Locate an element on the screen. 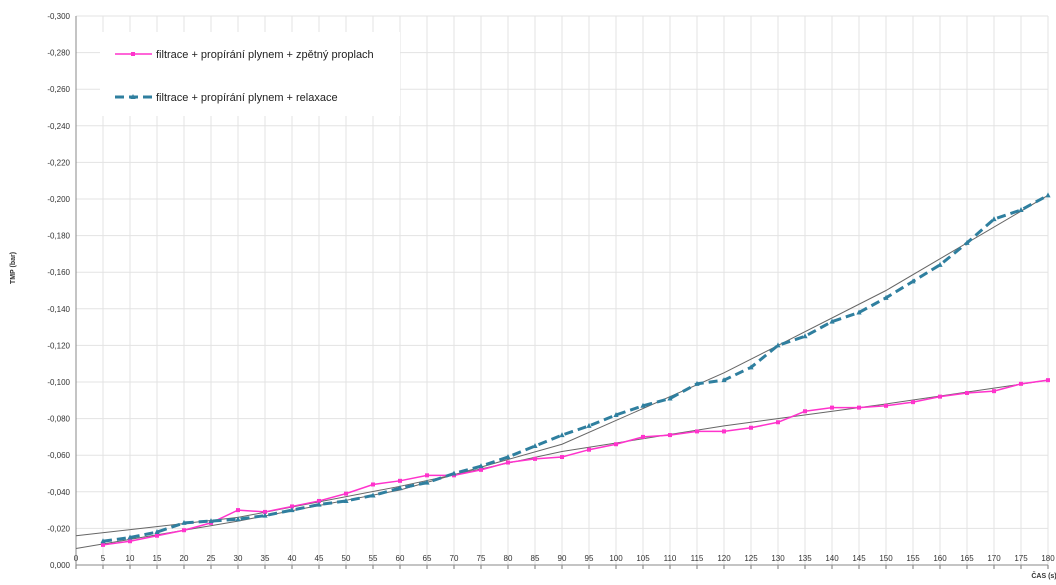 This screenshot has width=1056, height=585. y-tick-label: 0,000 is located at coordinates (60, 565).